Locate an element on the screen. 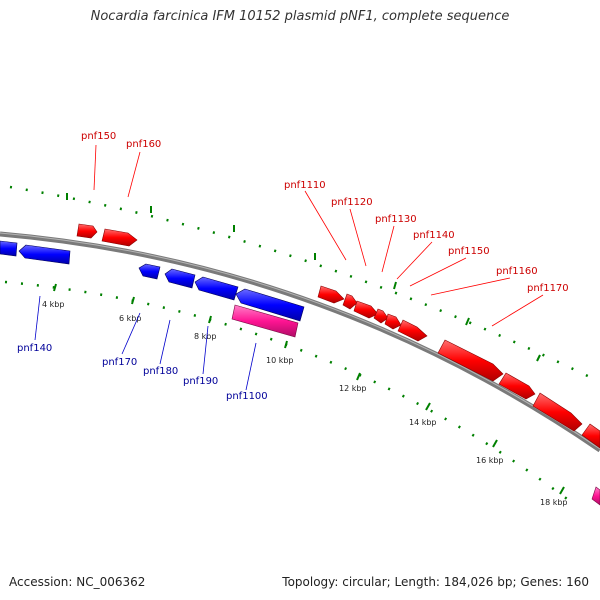 The height and width of the screenshot is (600, 600). gene-pnf1100 is located at coordinates (265, 321).